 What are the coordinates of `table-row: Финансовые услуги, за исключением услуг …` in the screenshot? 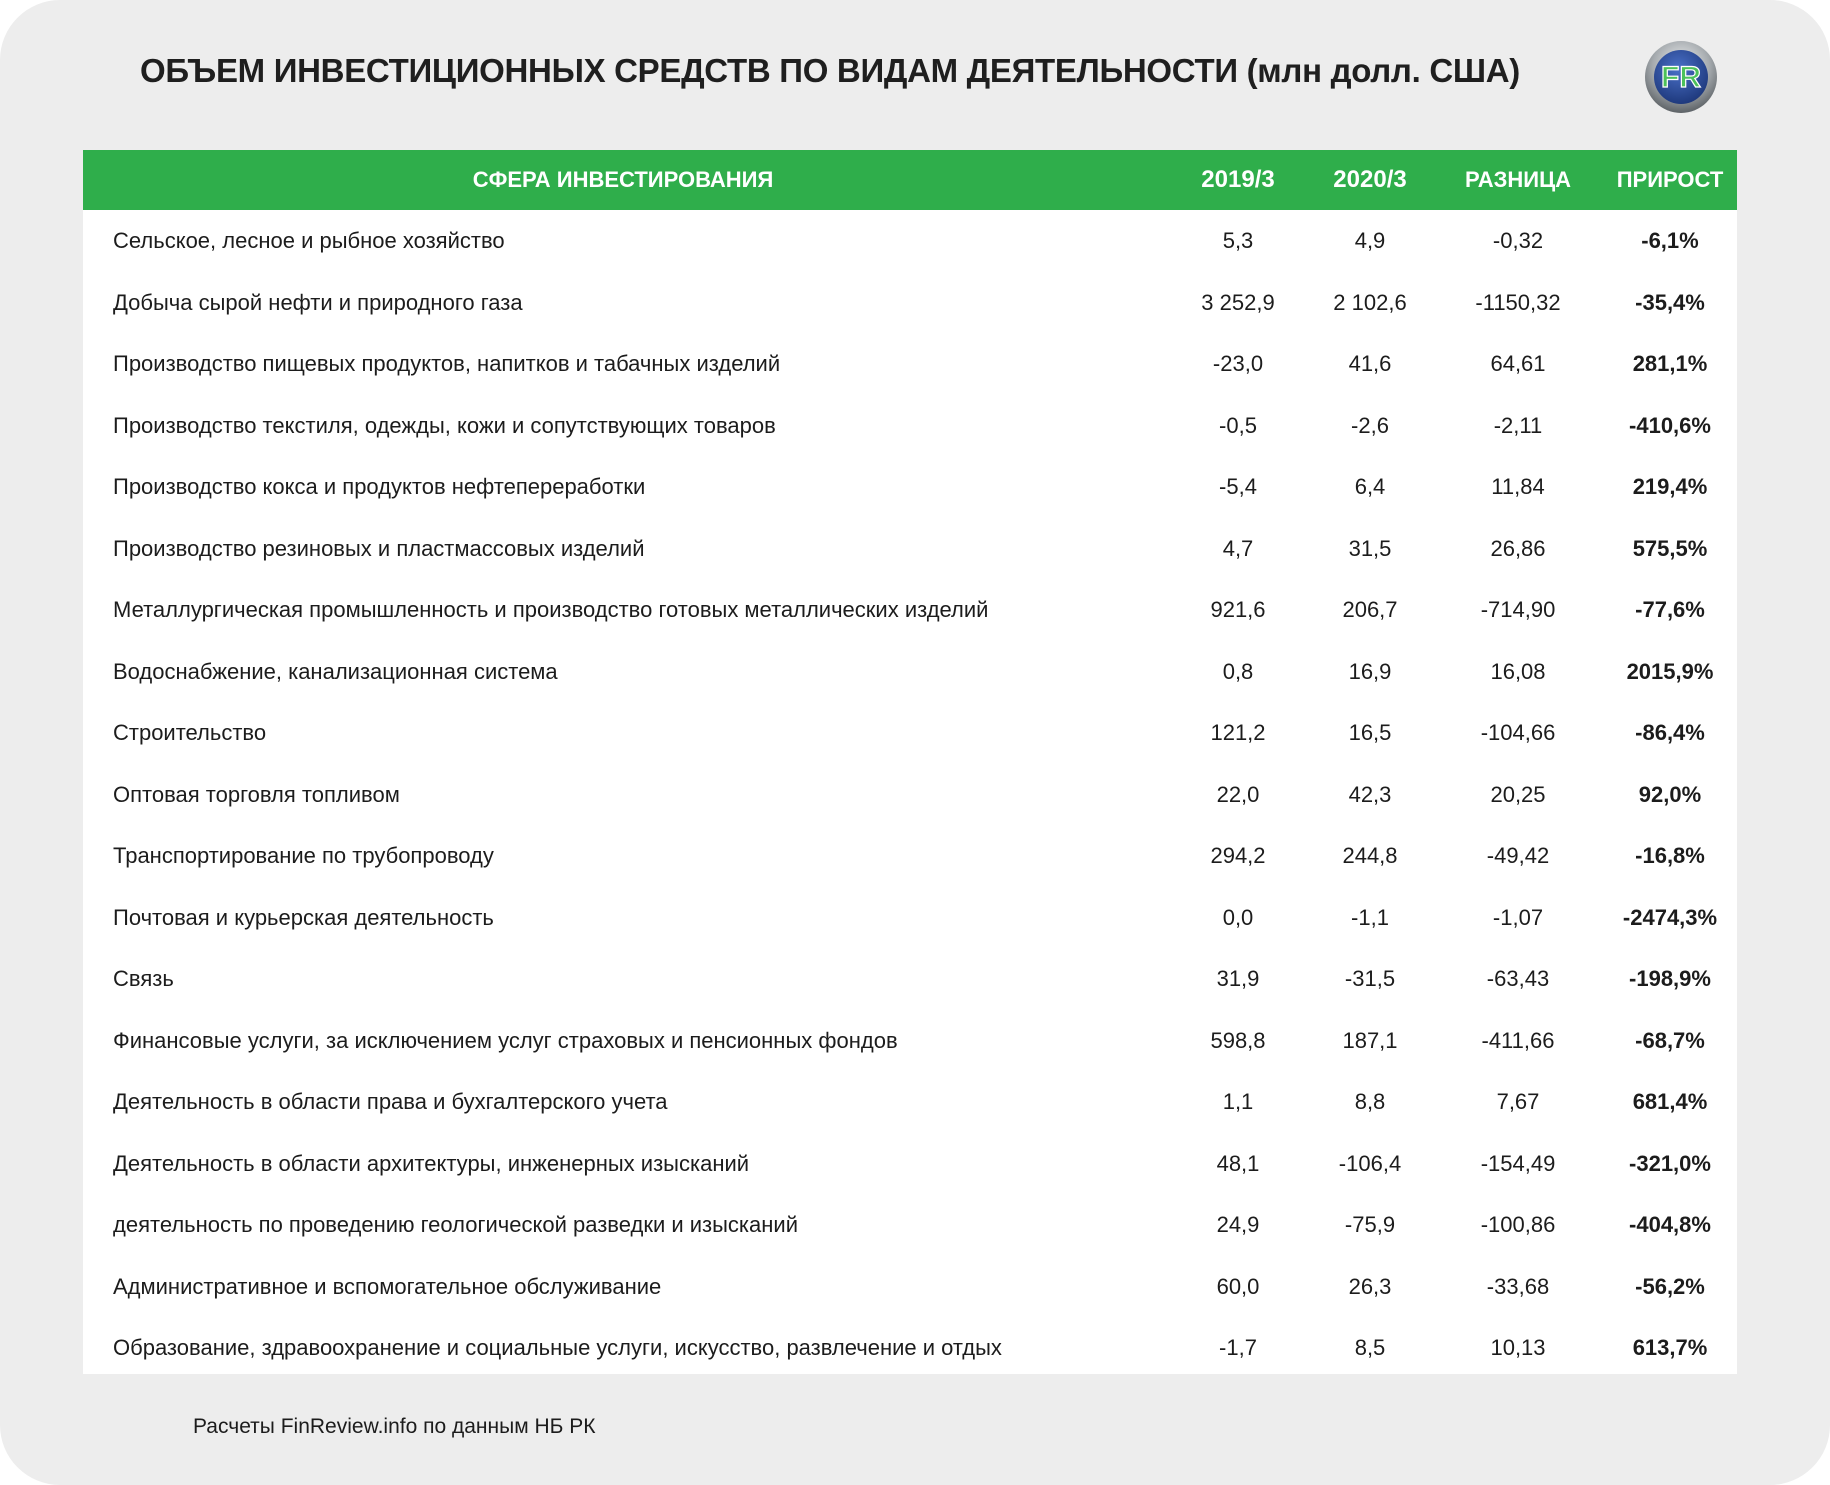 It's located at (910, 1040).